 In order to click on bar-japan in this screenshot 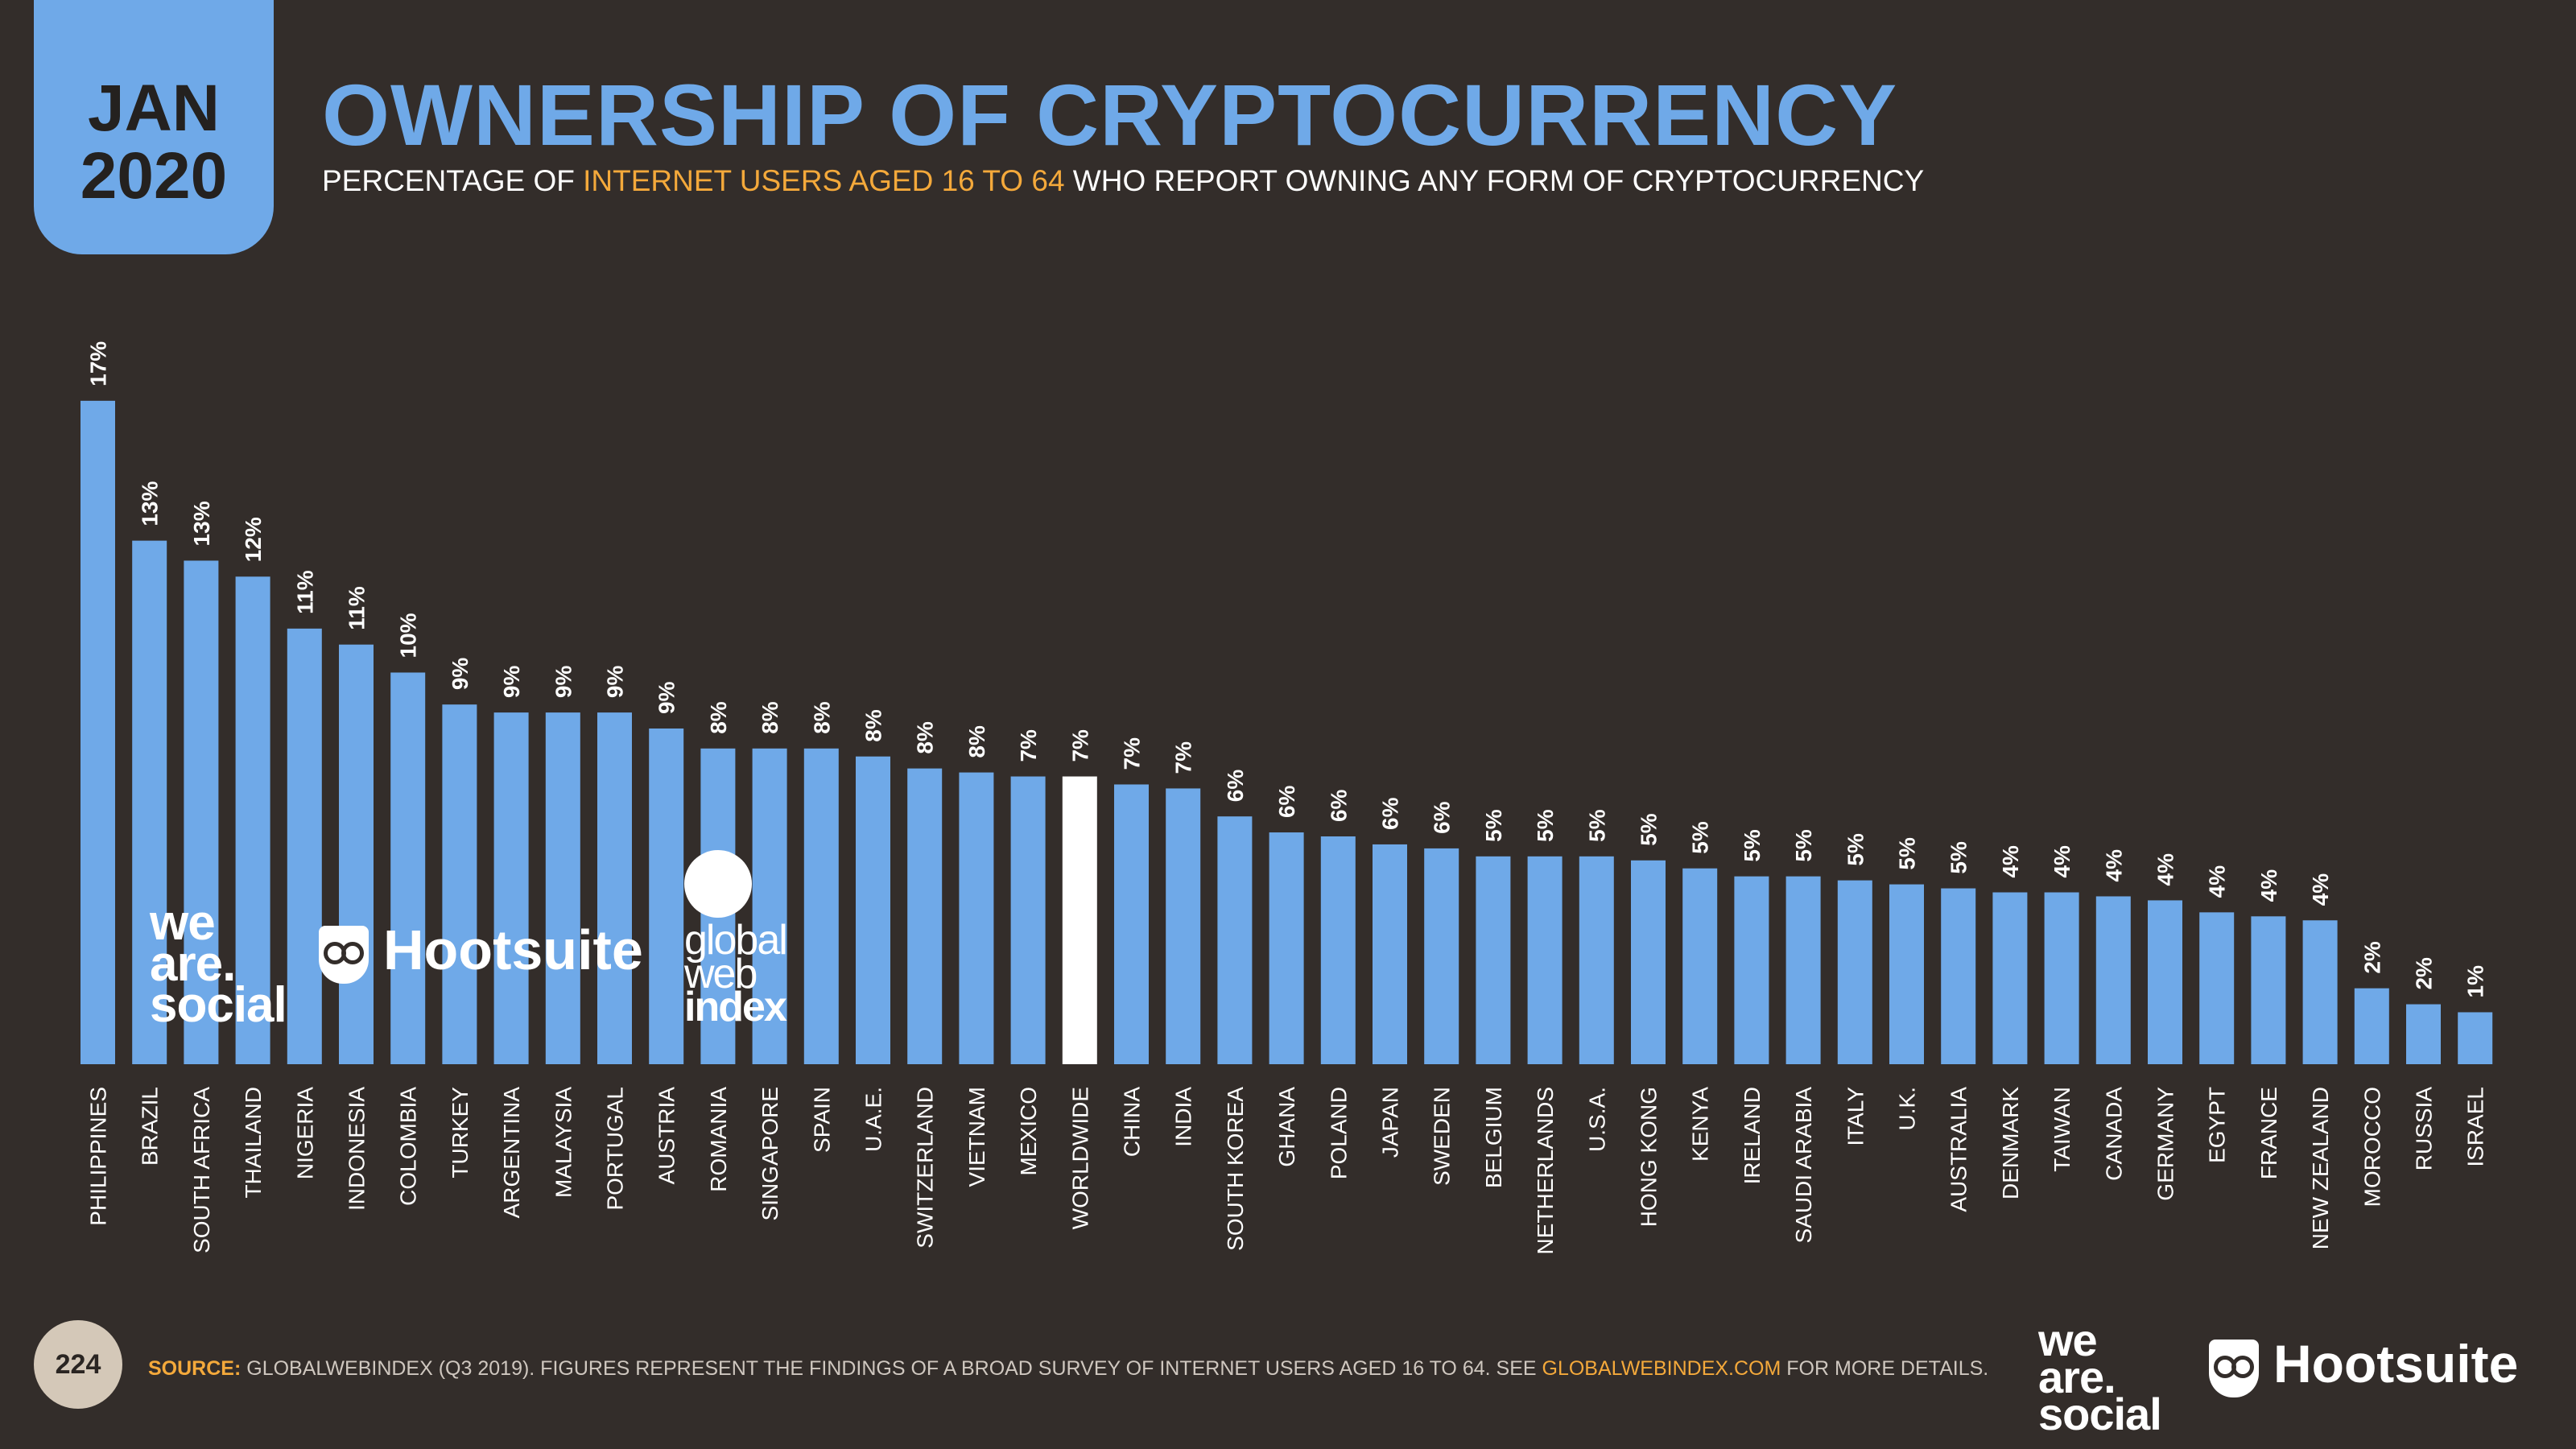, I will do `click(1390, 954)`.